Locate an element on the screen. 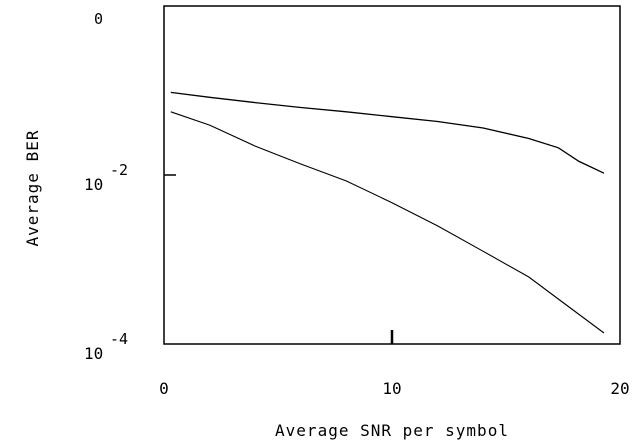 Image resolution: width=644 pixels, height=447 pixels. x-tick-label-10: 10 is located at coordinates (391, 388).